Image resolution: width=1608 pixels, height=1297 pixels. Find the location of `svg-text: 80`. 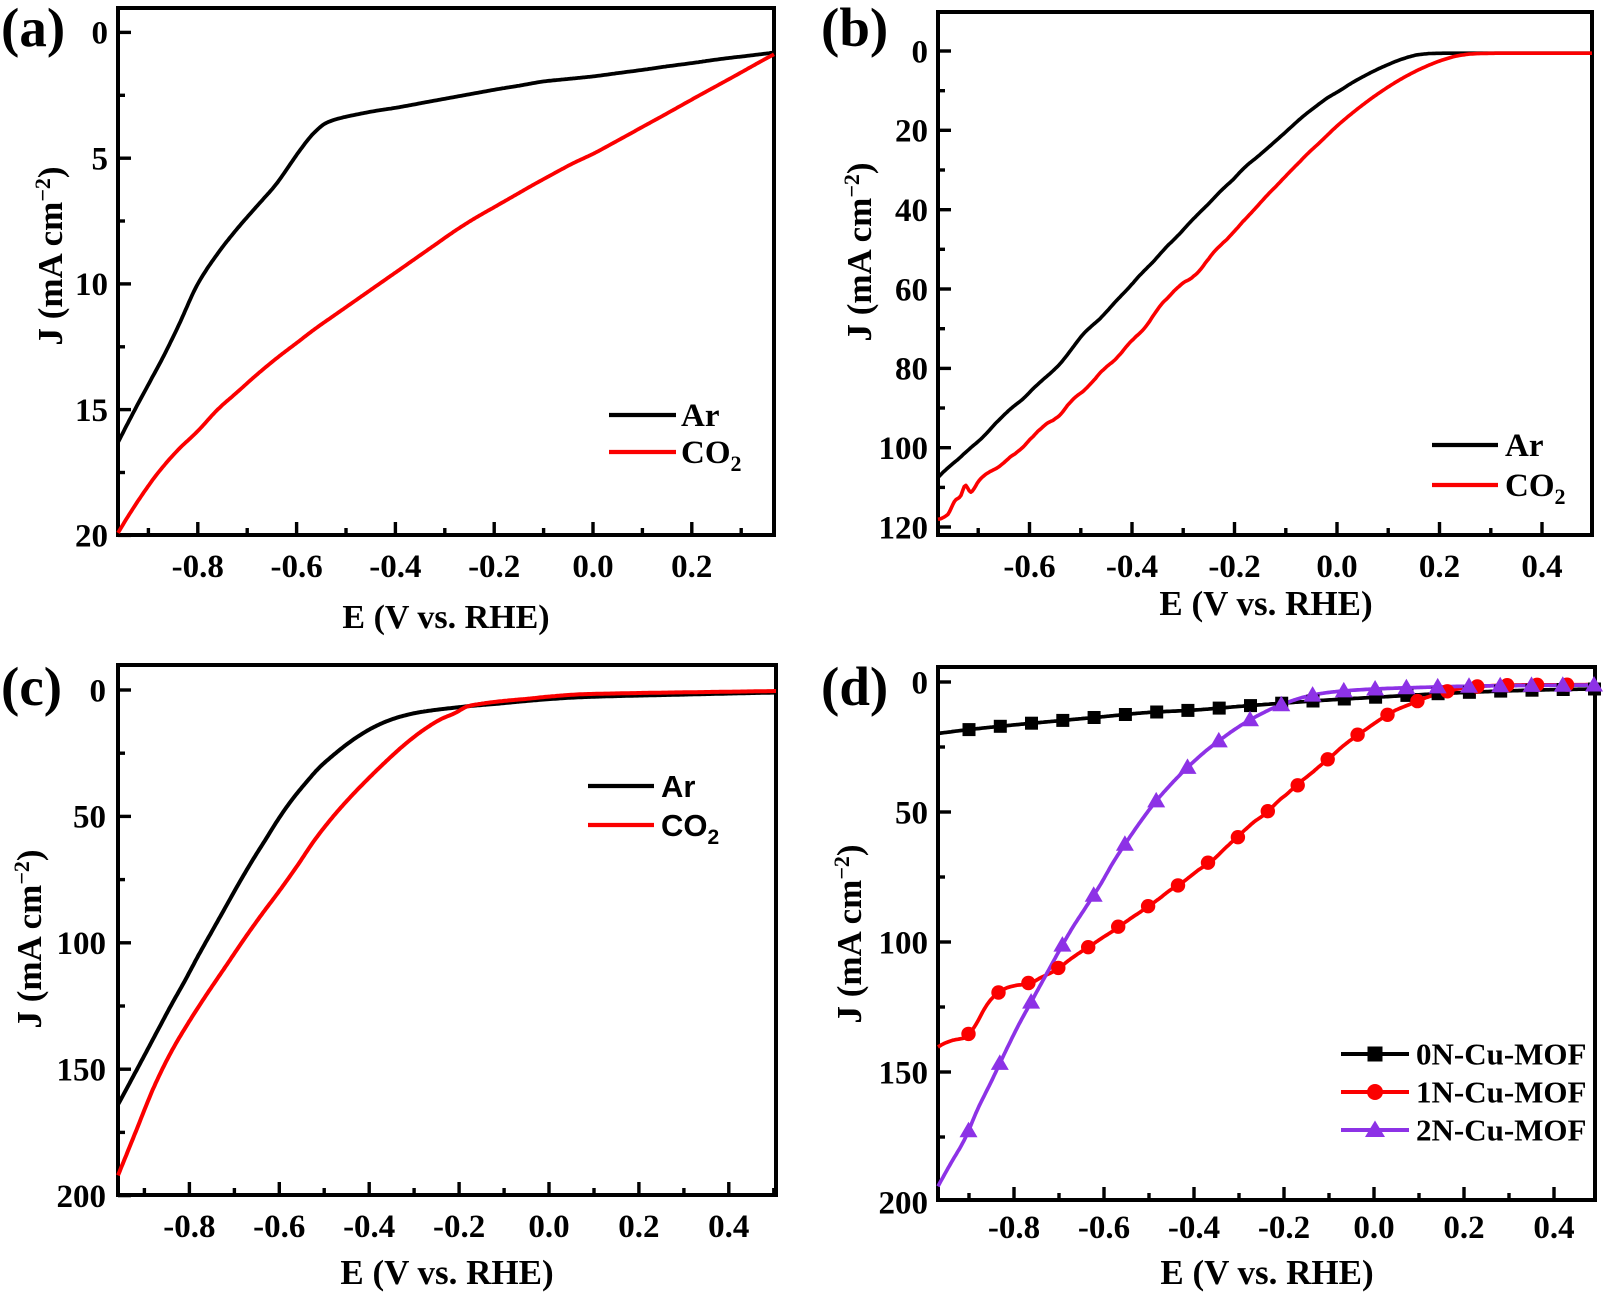

svg-text: 80 is located at coordinates (911, 370).